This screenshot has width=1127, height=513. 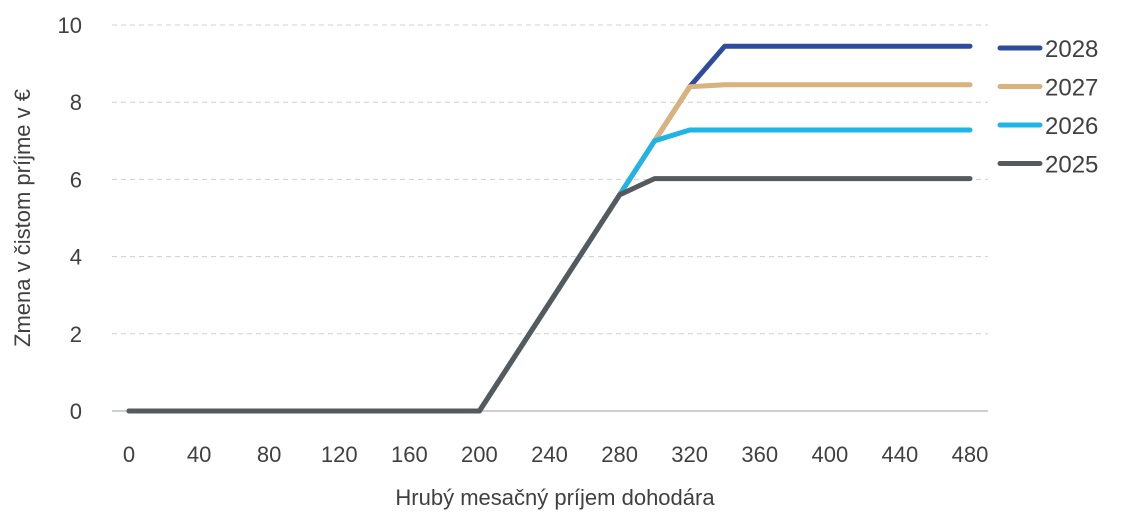 I want to click on legend-item-2026: 2026, so click(x=1047, y=126).